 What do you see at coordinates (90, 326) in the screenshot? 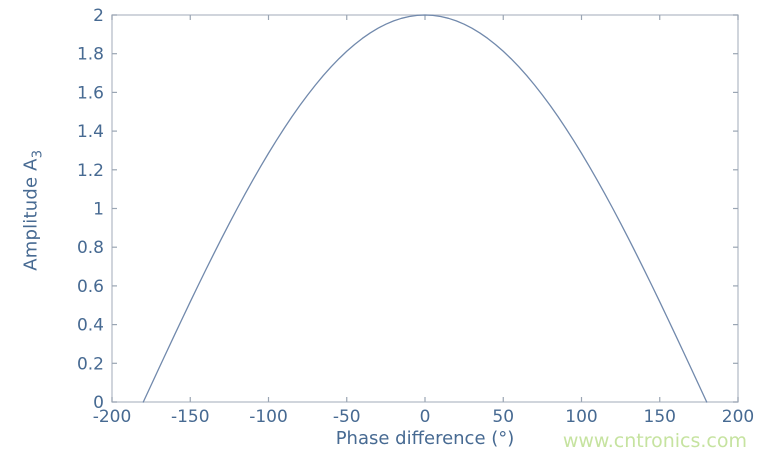
I see `y-tick-label: 0.4` at bounding box center [90, 326].